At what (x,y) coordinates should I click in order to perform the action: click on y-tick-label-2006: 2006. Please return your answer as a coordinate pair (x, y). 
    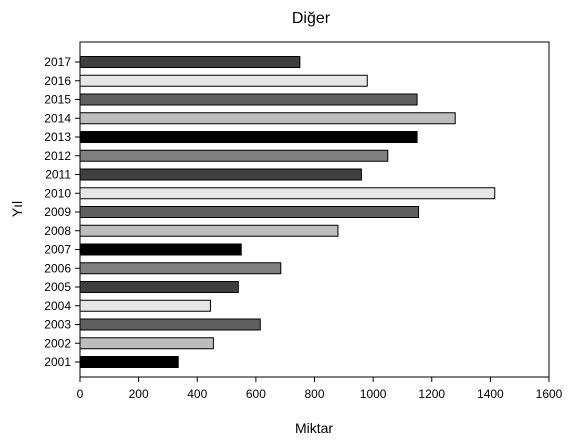
    Looking at the image, I should click on (57, 268).